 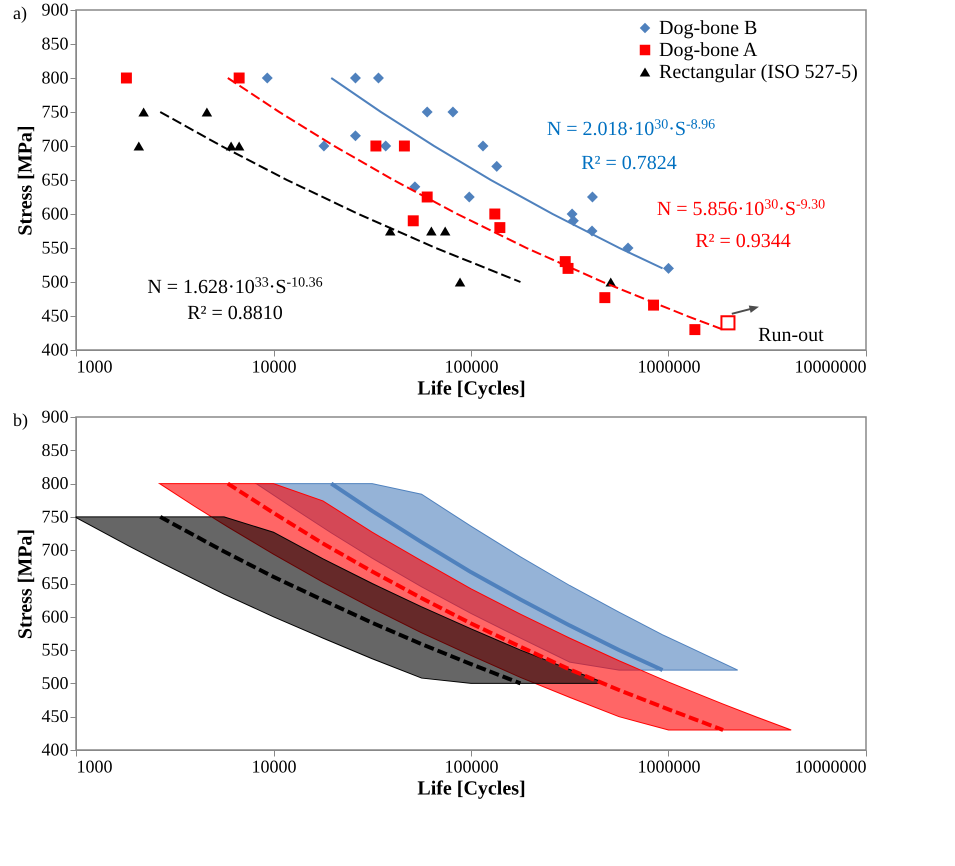 What do you see at coordinates (708, 50) in the screenshot?
I see `legend-label: Dog-bone A` at bounding box center [708, 50].